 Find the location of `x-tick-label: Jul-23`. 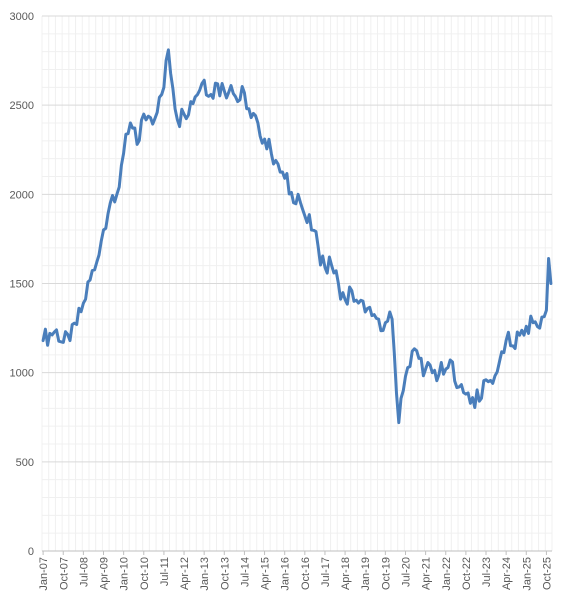

x-tick-label: Jul-23 is located at coordinates (487, 572).